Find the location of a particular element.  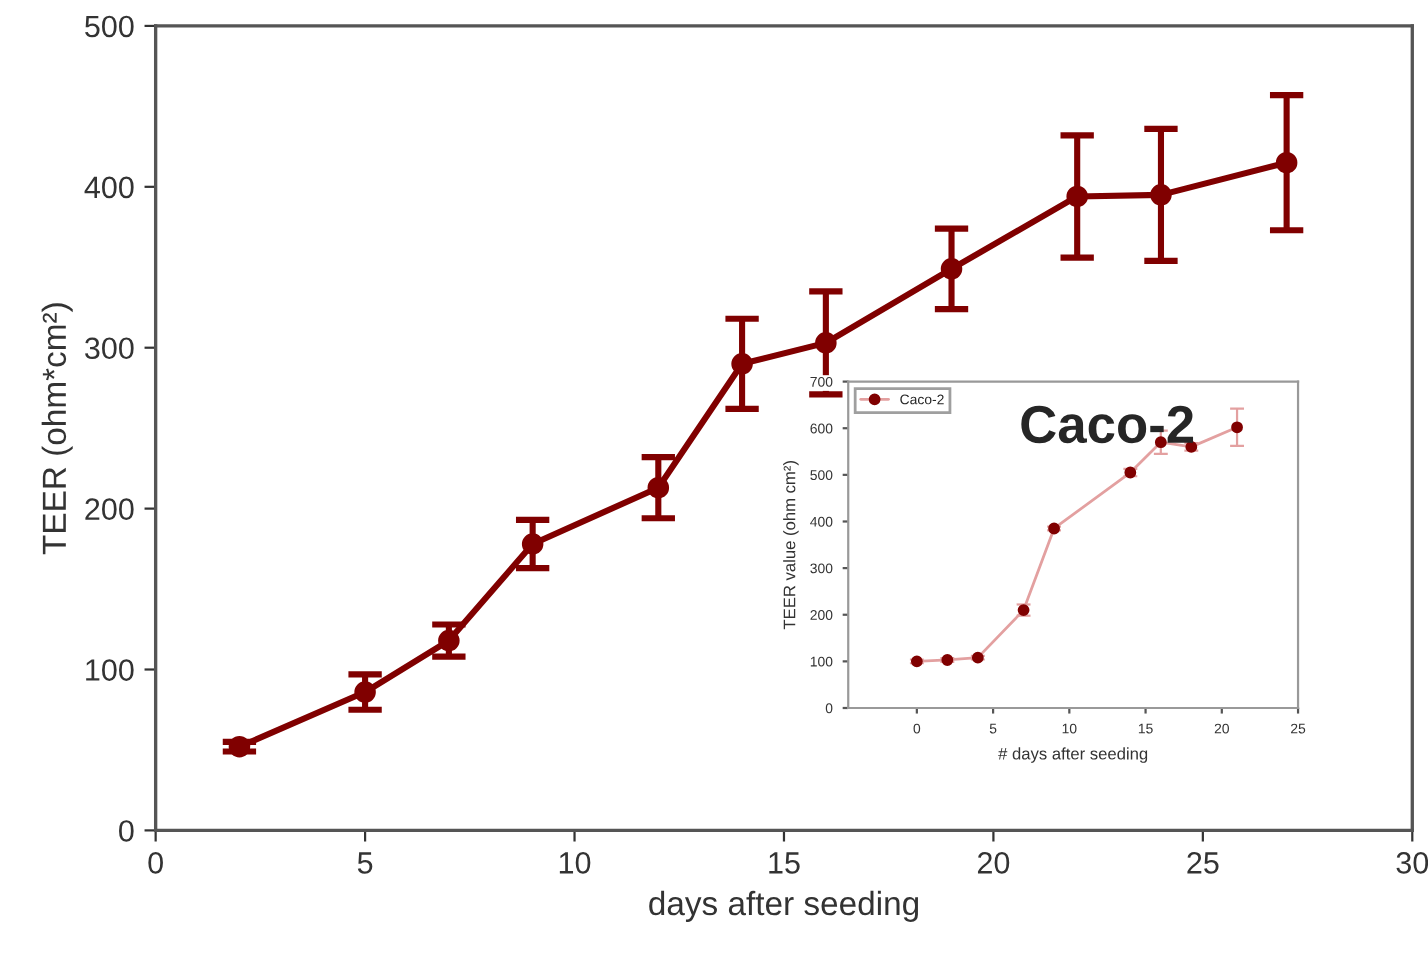

y-tick-label: 400 is located at coordinates (109, 187).